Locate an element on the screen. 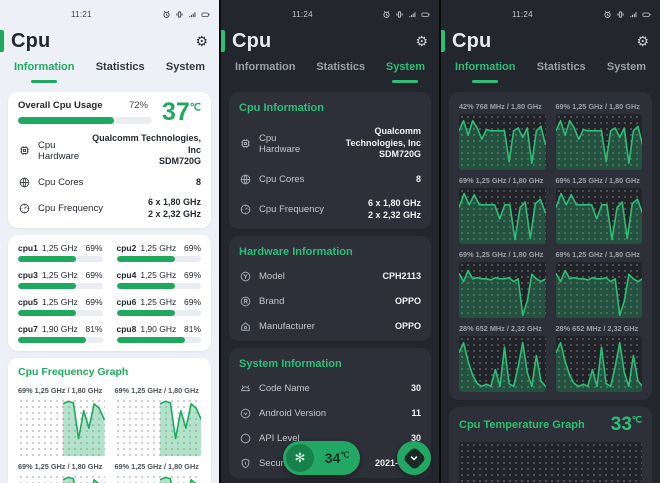 Image resolution: width=660 pixels, height=483 pixels. overall-usage-track is located at coordinates (85, 120).